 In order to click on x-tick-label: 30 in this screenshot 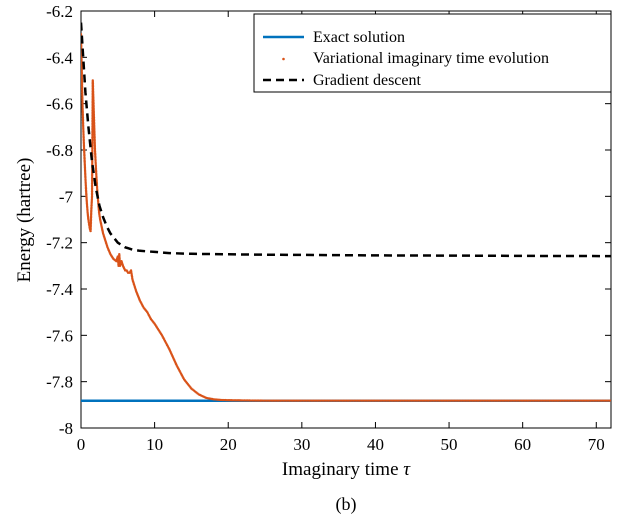, I will do `click(301, 444)`.